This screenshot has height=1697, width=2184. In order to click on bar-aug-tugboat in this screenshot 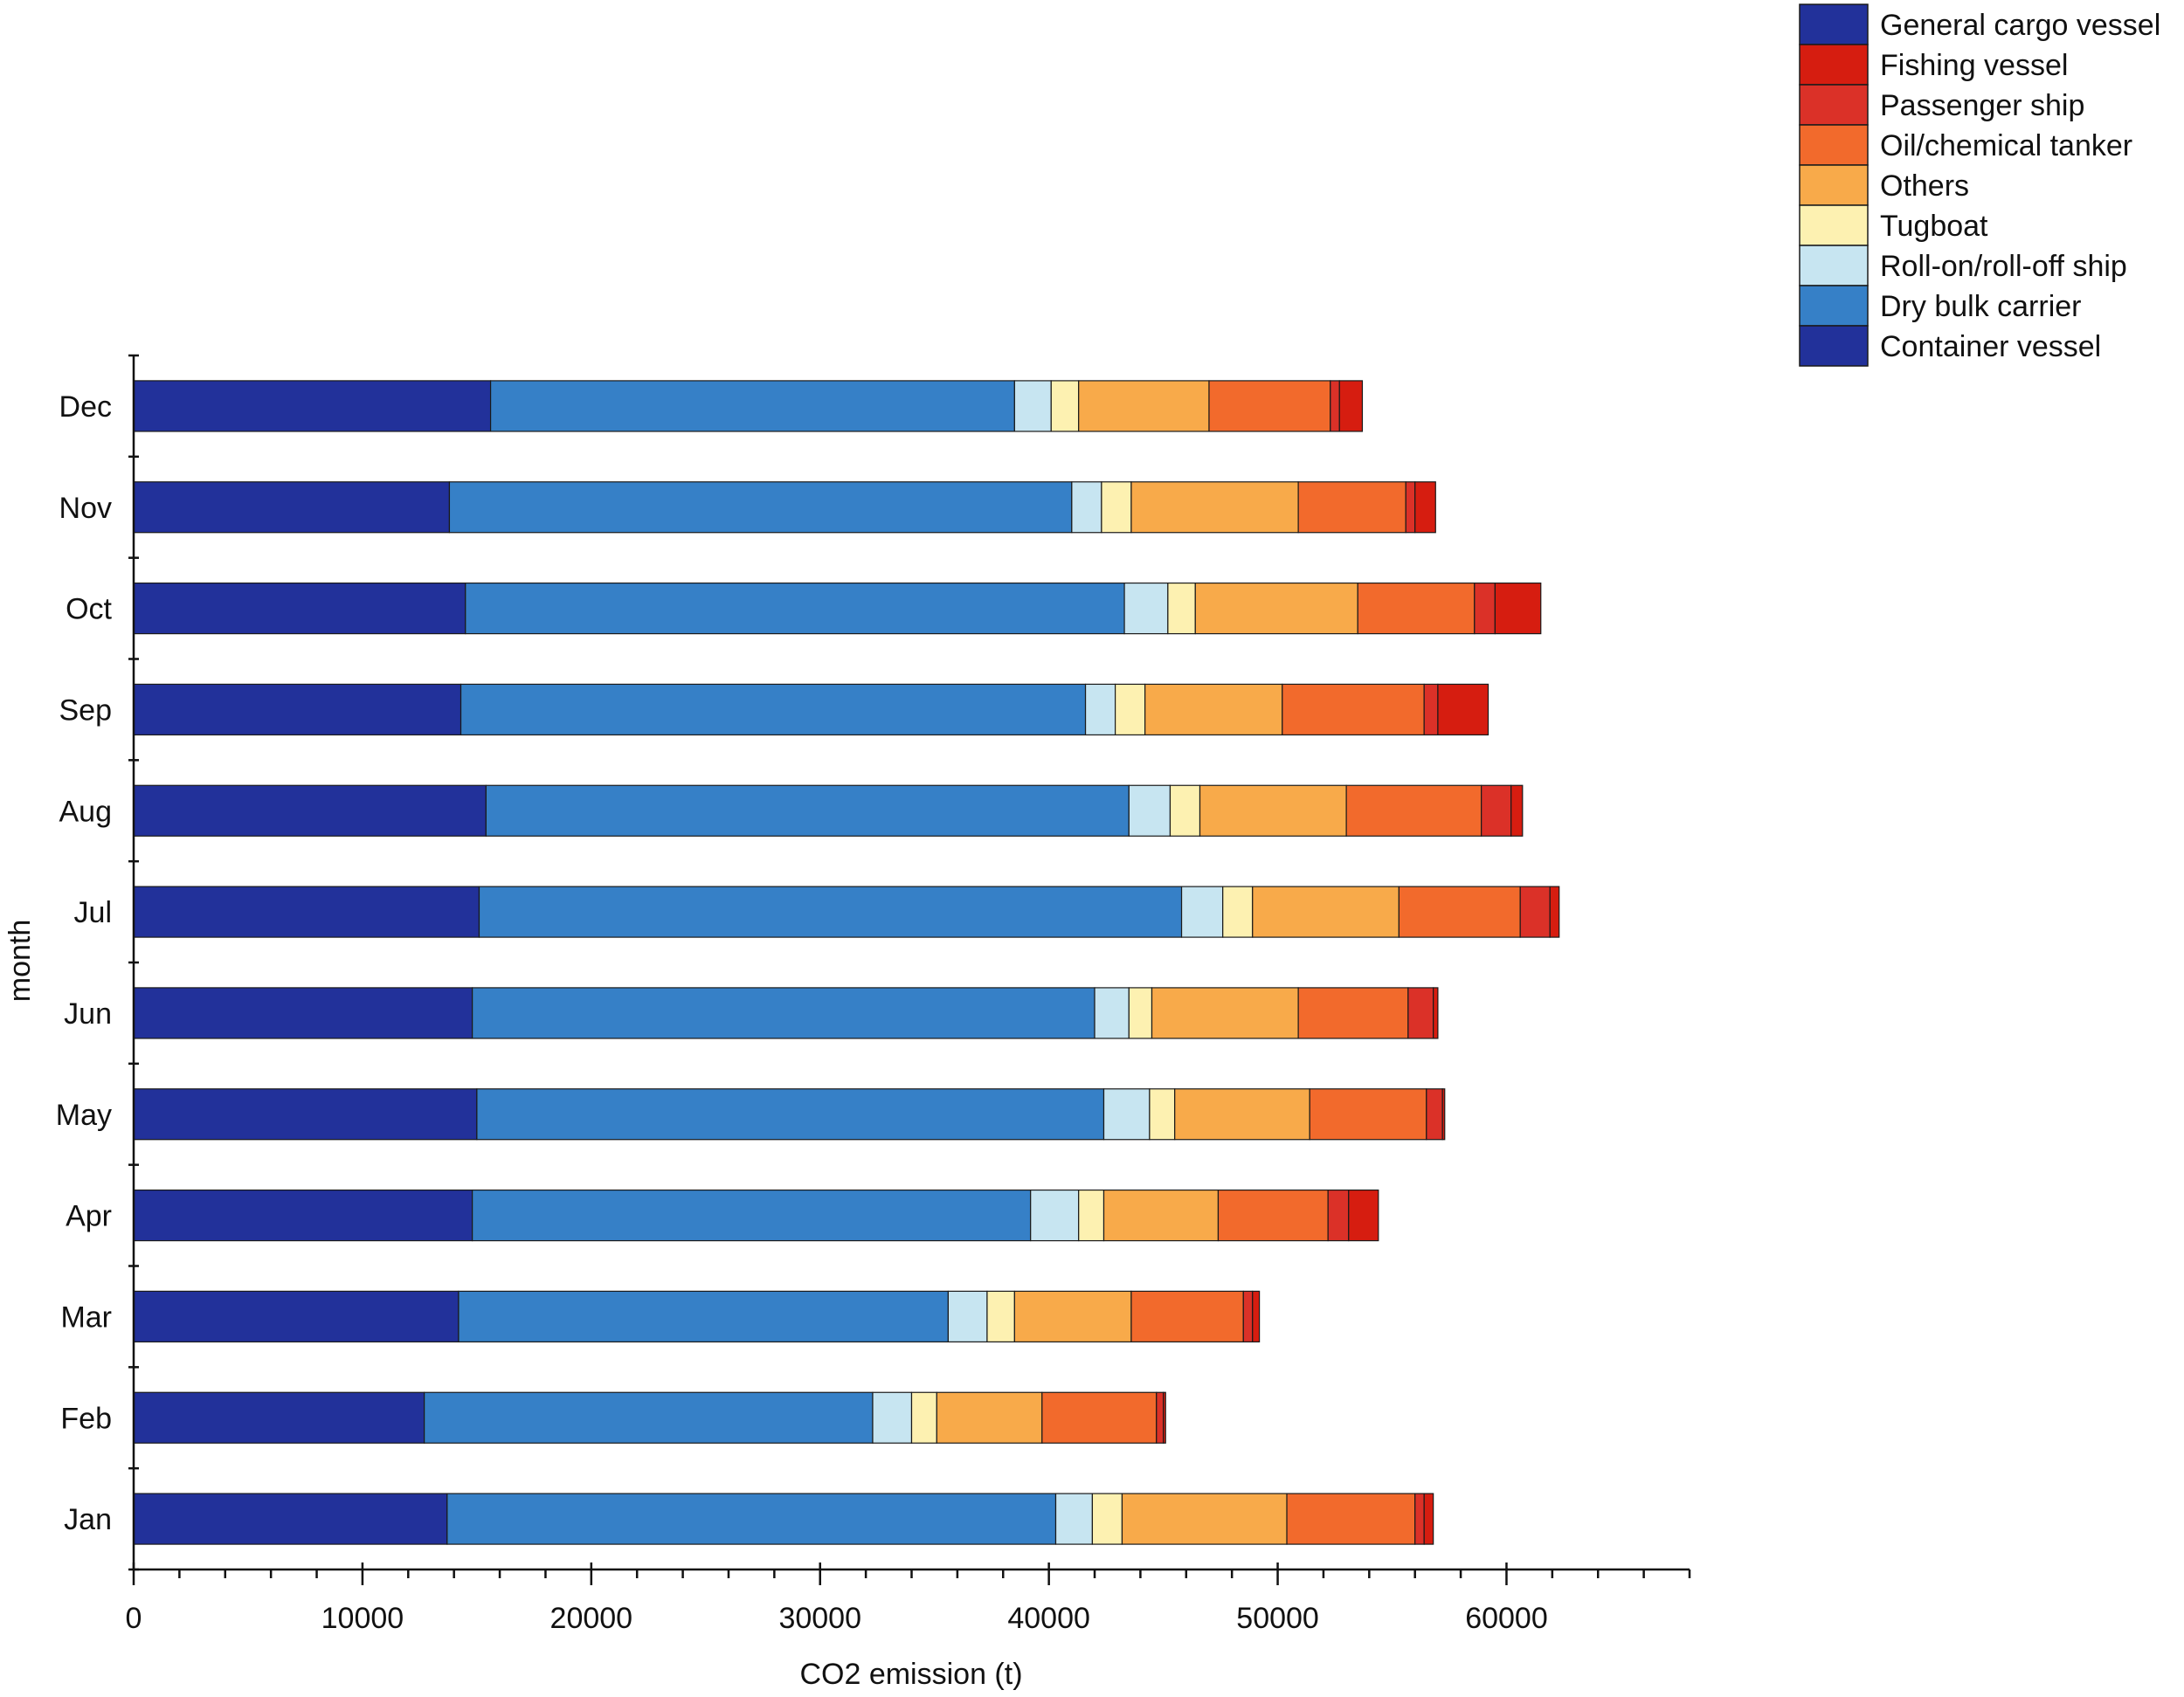, I will do `click(1185, 810)`.